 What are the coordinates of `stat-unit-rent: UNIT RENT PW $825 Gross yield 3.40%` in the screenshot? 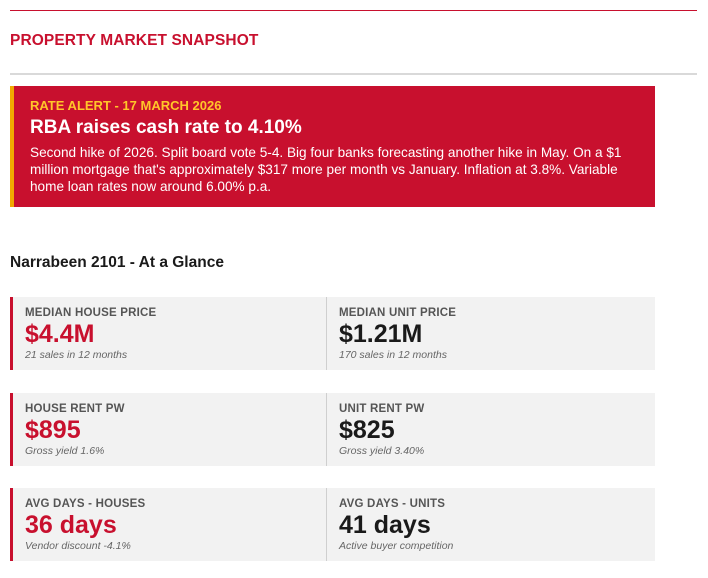 It's located at (490, 429).